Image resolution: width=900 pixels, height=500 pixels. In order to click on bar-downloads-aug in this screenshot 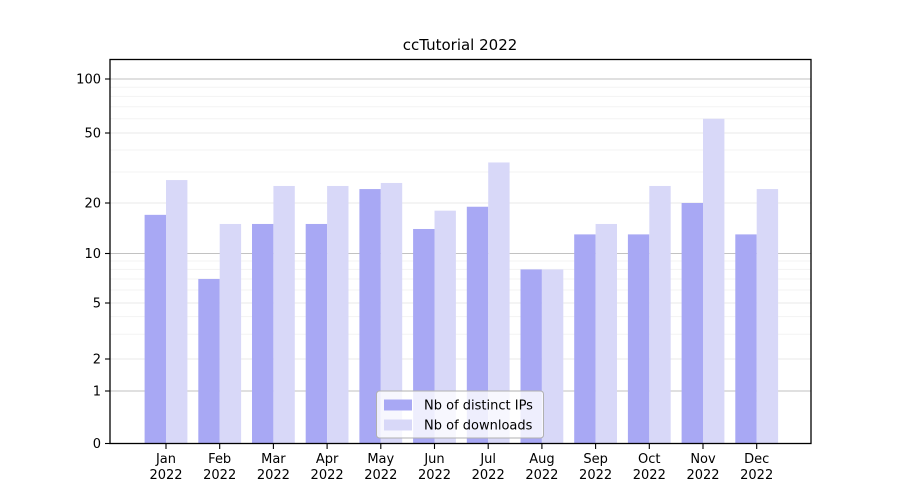, I will do `click(552, 356)`.